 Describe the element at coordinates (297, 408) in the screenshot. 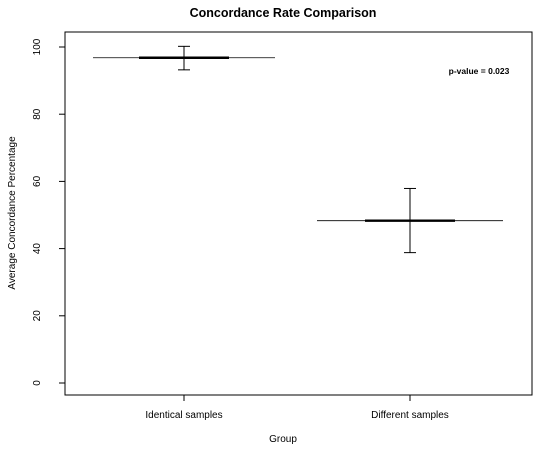

I see `x-axis: Identical samples Different samples` at that location.